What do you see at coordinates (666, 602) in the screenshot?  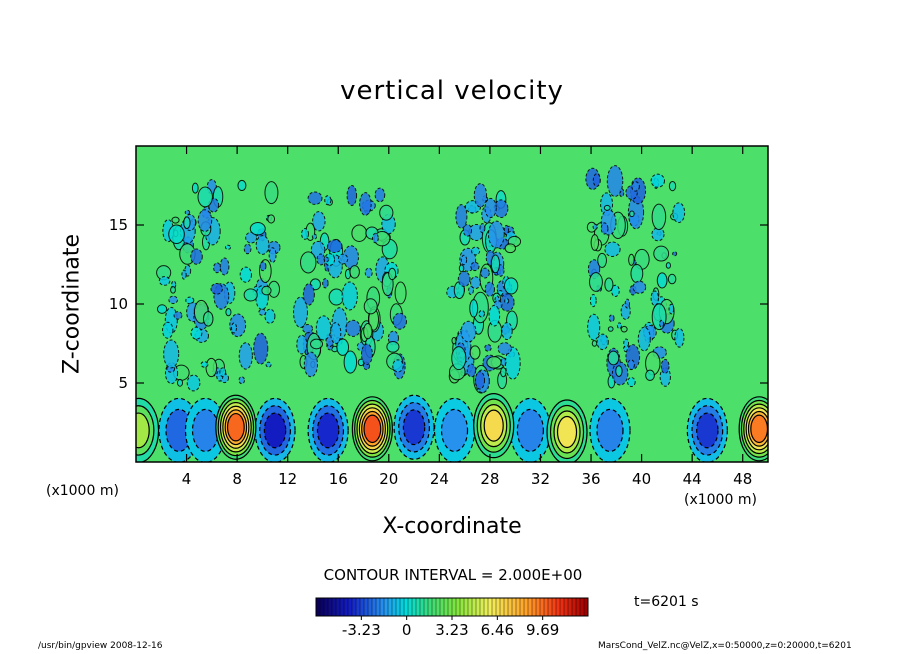 I see `time-label: t=6201 s` at bounding box center [666, 602].